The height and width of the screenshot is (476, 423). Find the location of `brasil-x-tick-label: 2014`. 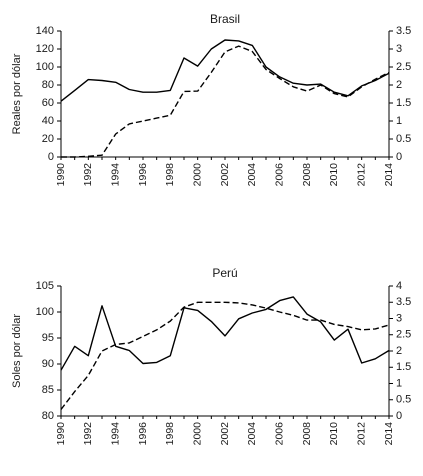

brasil-x-tick-label: 2014 is located at coordinates (389, 175).